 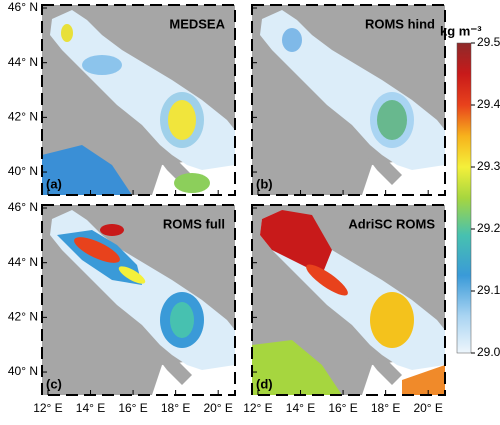 I want to click on colorbar-tick-label: 29.1, so click(x=488, y=290).